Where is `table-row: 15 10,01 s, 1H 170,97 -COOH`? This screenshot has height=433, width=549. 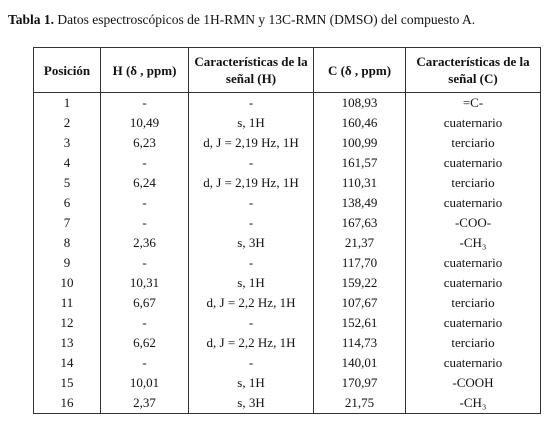 table-row: 15 10,01 s, 1H 170,97 -COOH is located at coordinates (287, 383).